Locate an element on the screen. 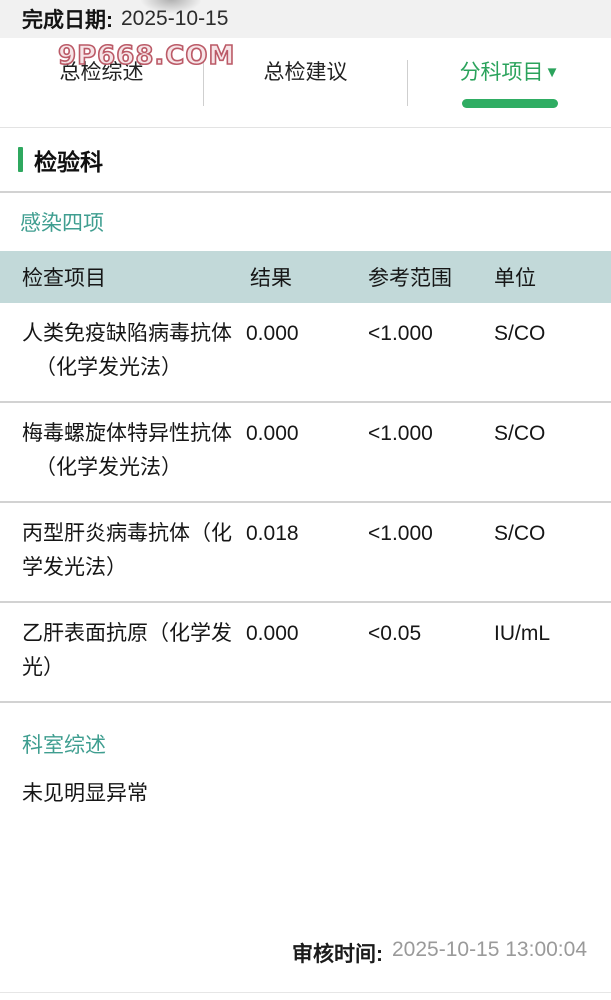 This screenshot has height=1000, width=611. cell-item-name: 丙型肝炎病毒抗体（化 学发光法） is located at coordinates (123, 551).